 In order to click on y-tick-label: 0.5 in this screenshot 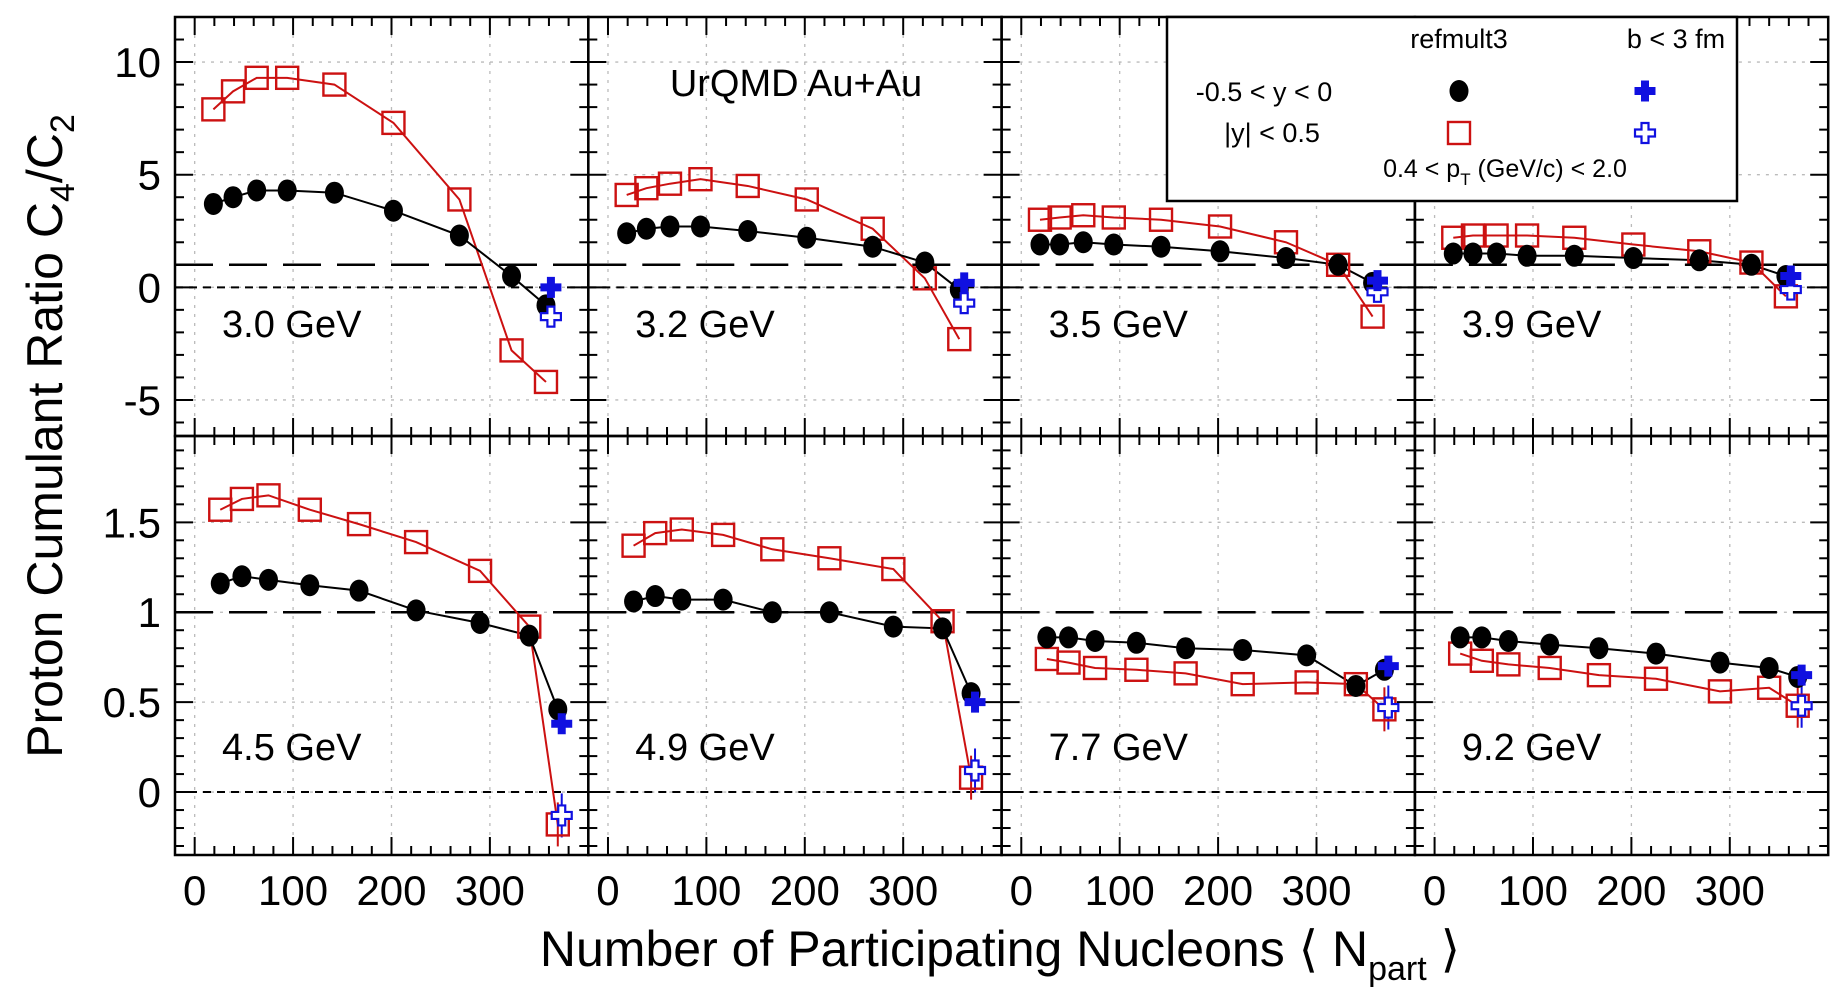, I will do `click(132, 702)`.